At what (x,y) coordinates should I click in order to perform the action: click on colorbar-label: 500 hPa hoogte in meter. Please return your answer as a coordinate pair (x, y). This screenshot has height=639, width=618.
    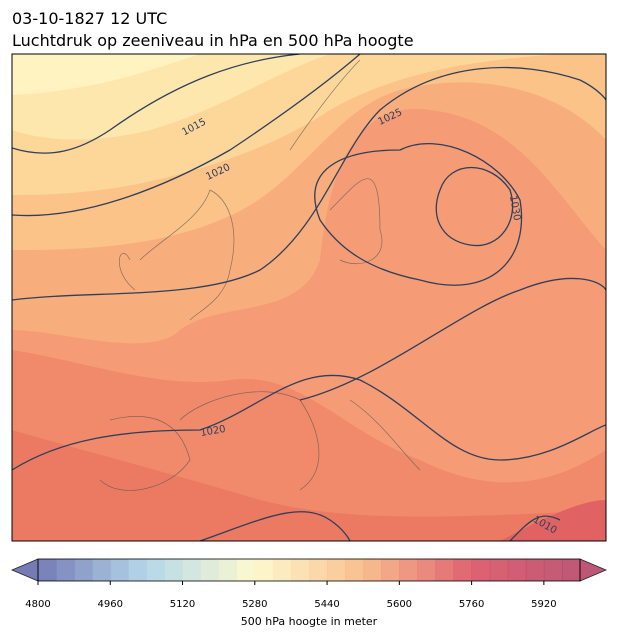
    Looking at the image, I should click on (309, 621).